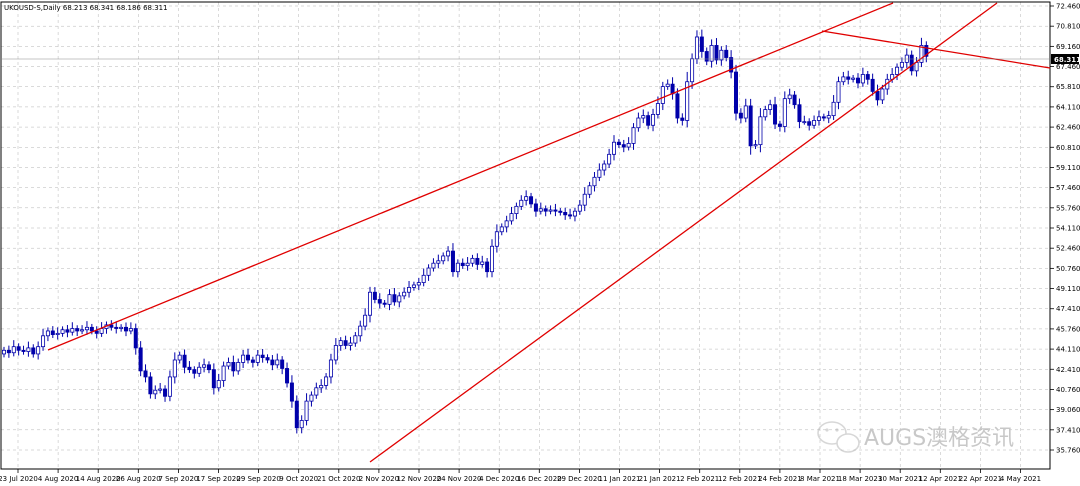 The image size is (1080, 486). I want to click on x-tick-label: 24 Nov 2020, so click(459, 479).